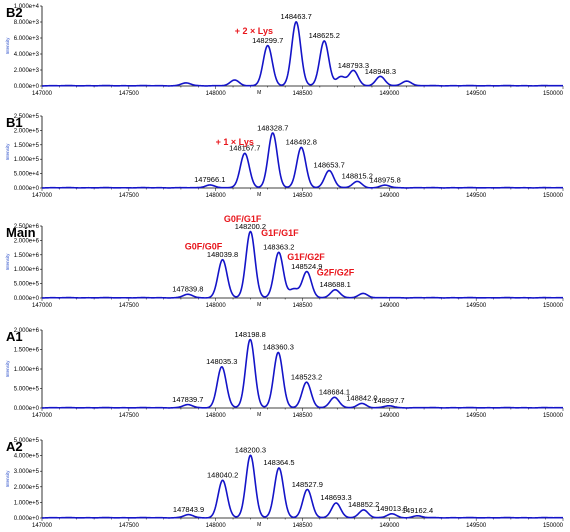 The width and height of the screenshot is (570, 532). What do you see at coordinates (27, 39) in the screenshot?
I see `y-tick-label: 6.000e+3` at bounding box center [27, 39].